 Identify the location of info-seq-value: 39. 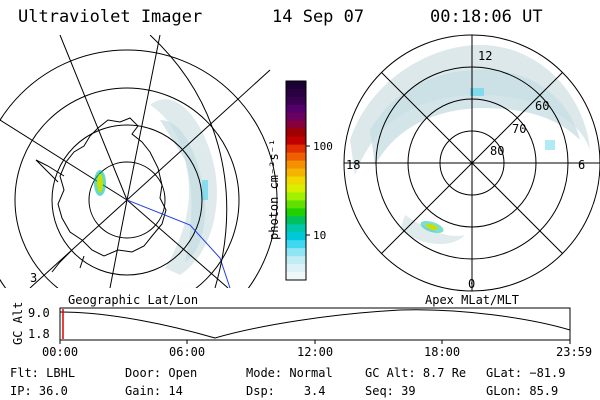
(408, 391).